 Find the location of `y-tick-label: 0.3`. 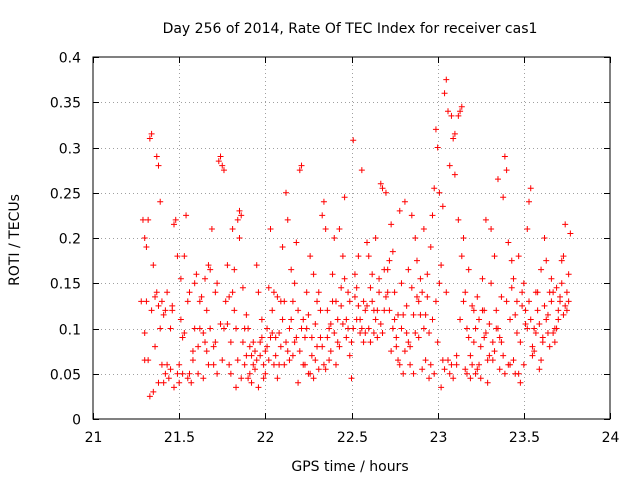

y-tick-label: 0.3 is located at coordinates (70, 150).